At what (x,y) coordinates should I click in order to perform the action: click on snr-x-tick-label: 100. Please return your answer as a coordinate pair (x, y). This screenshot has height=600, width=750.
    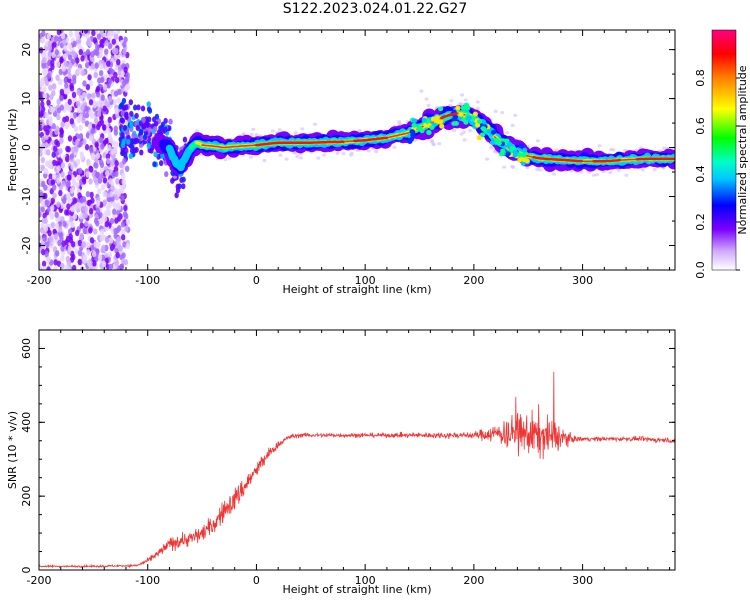
    Looking at the image, I should click on (365, 580).